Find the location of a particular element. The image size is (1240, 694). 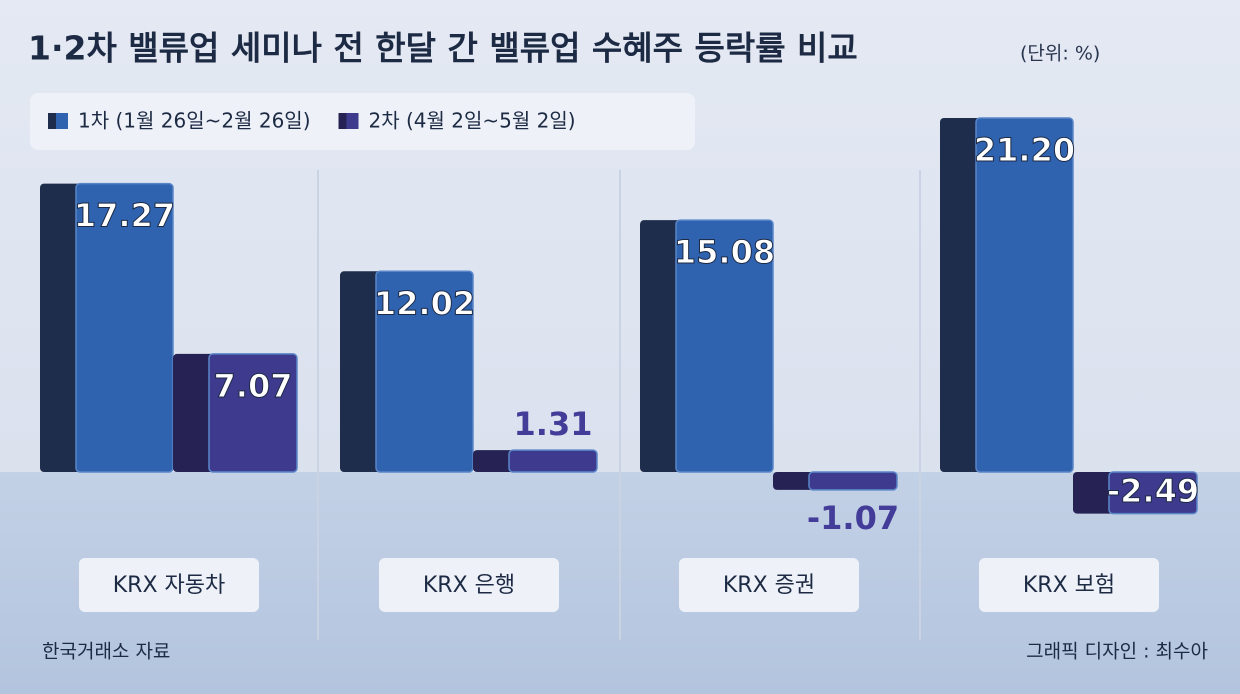

legend-label: 2차 (4월 2일~5월 2일) is located at coordinates (472, 121).